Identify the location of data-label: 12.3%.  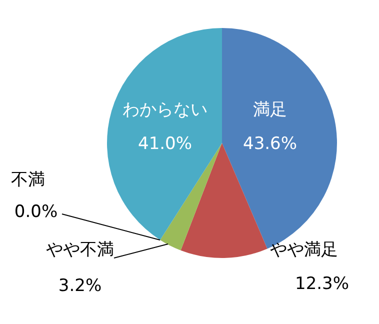
(322, 284).